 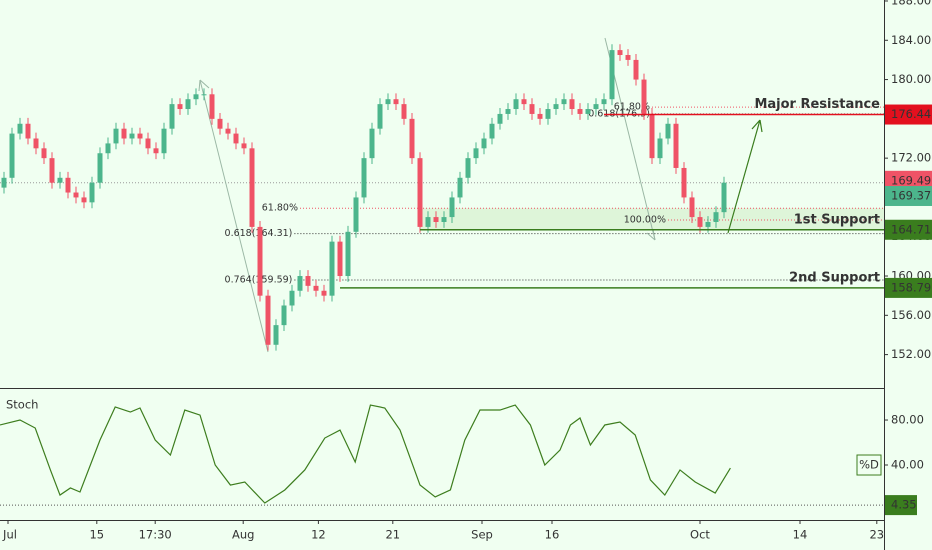 I want to click on fib-label: 61.80%, so click(x=280, y=208).